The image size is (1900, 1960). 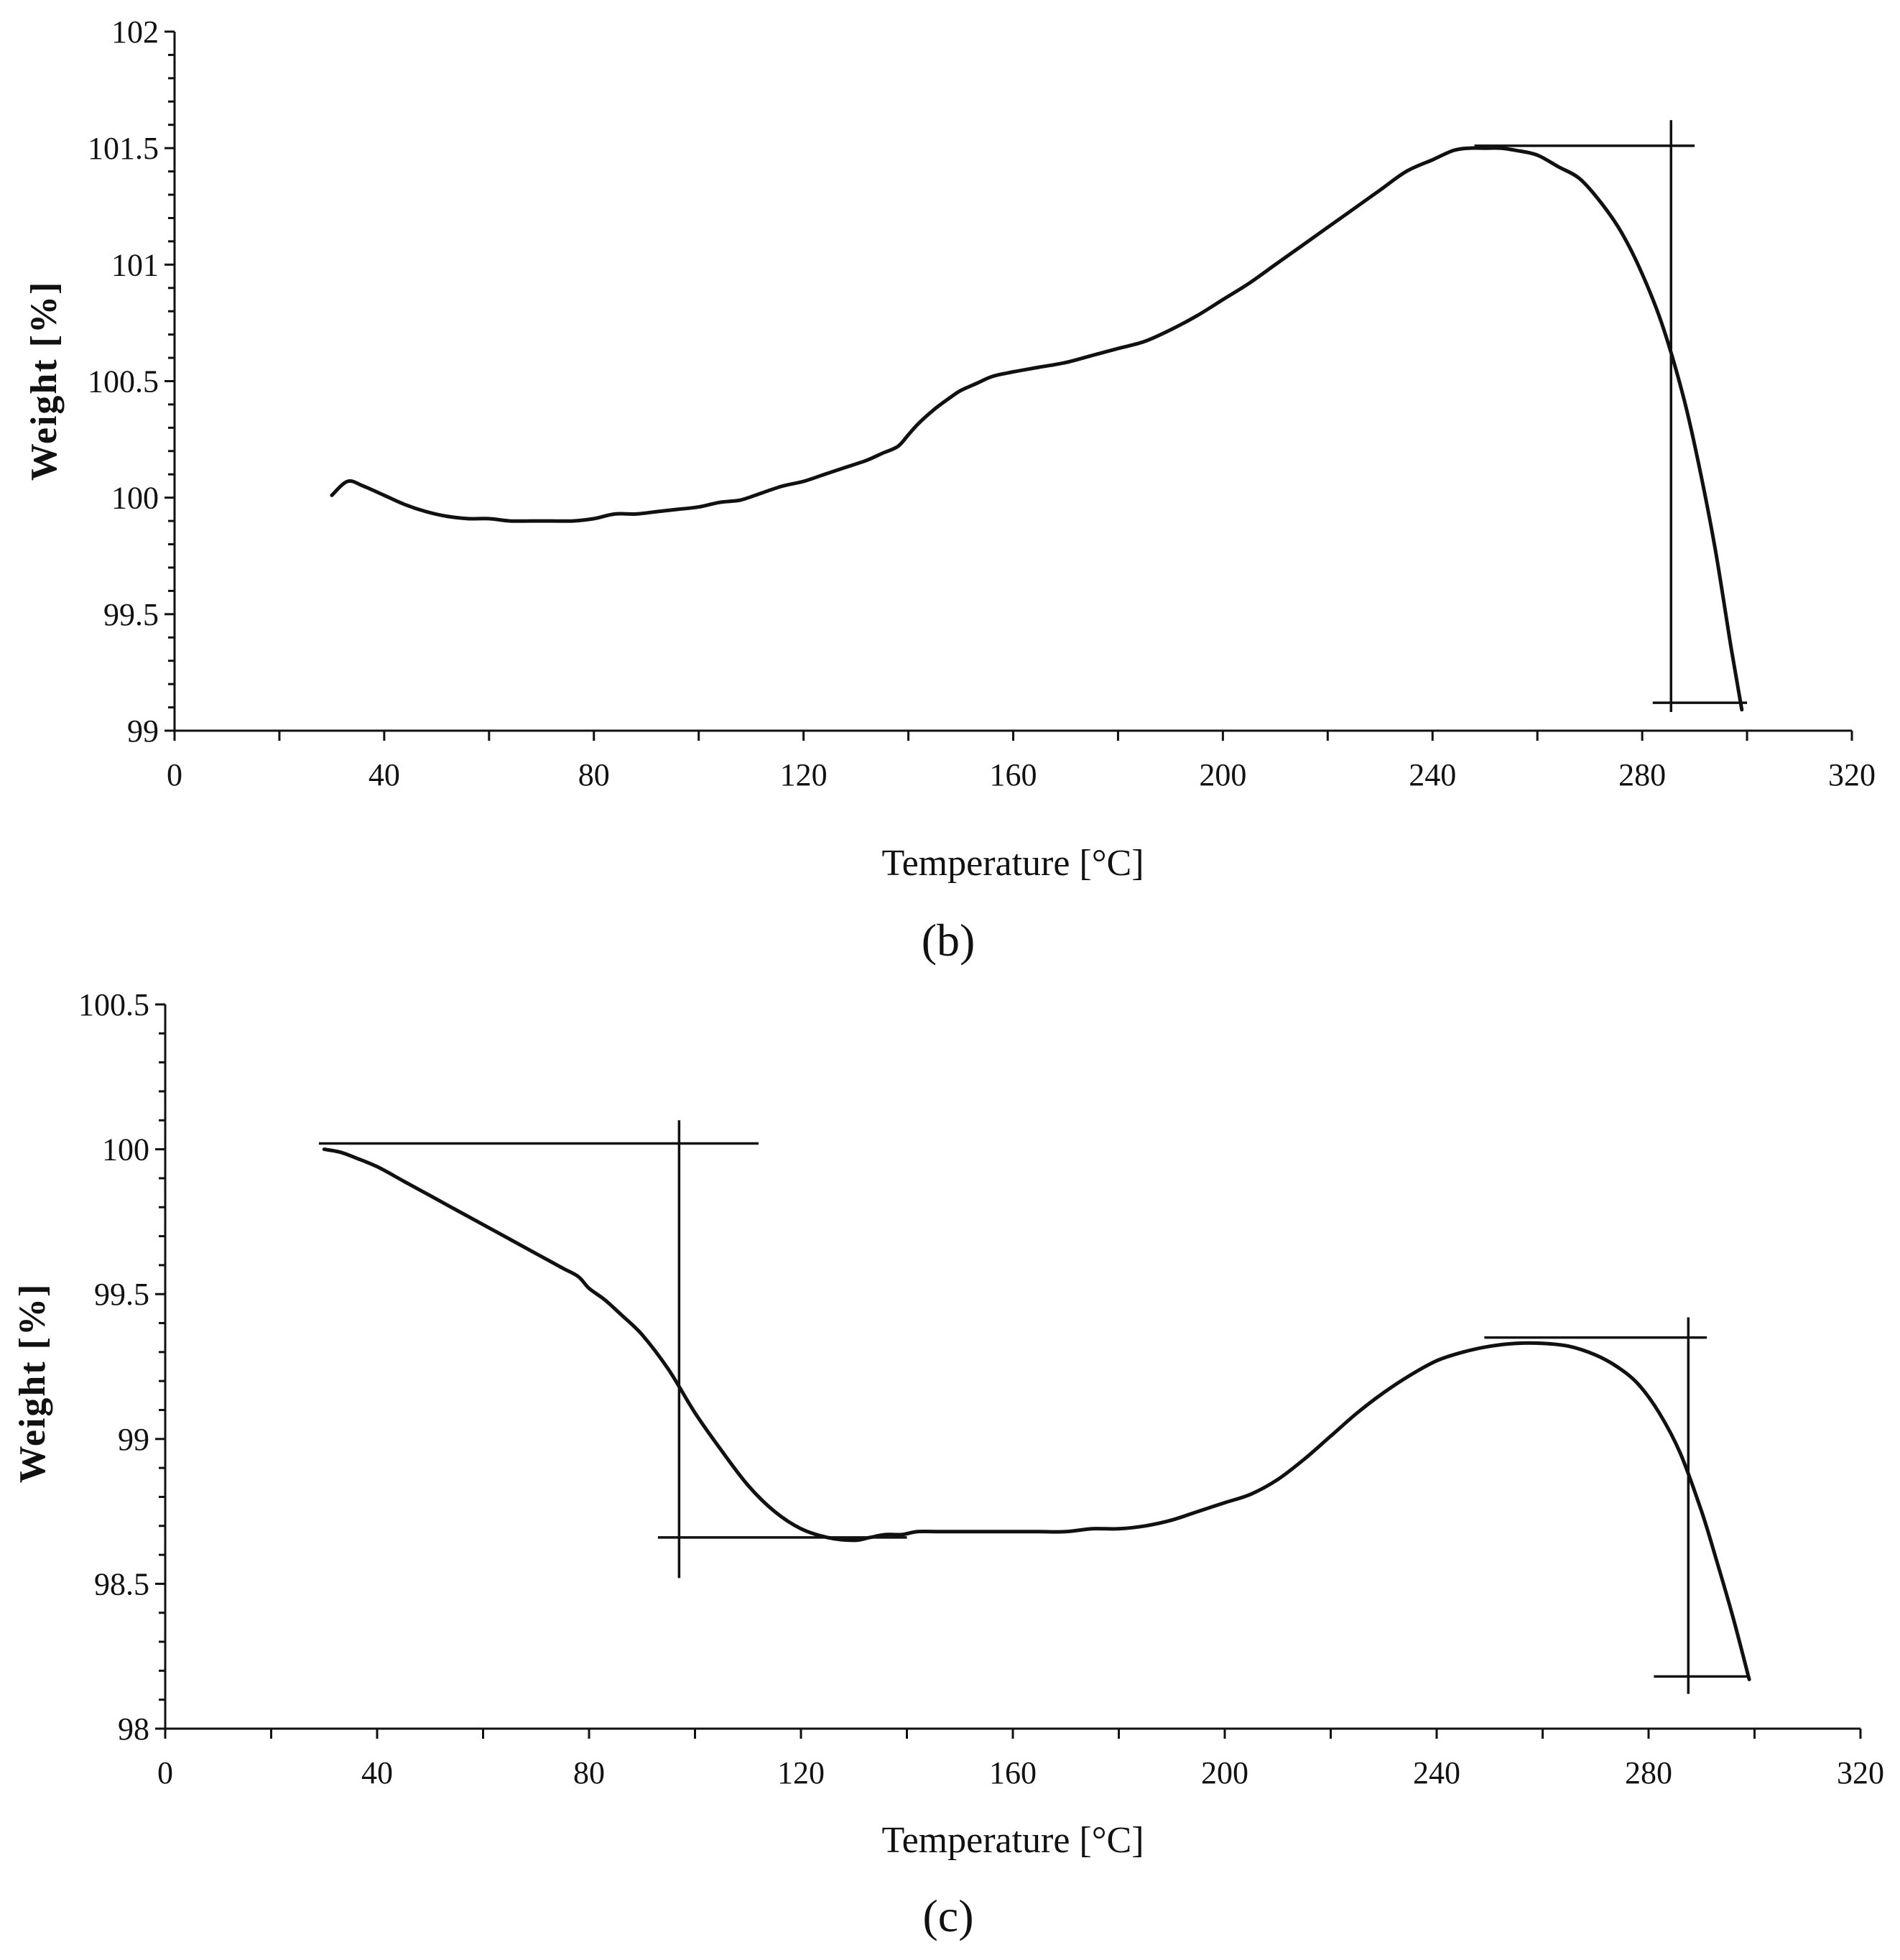 I want to click on panel-b-x-axis-title: Temperature [°C], so click(x=1012, y=864).